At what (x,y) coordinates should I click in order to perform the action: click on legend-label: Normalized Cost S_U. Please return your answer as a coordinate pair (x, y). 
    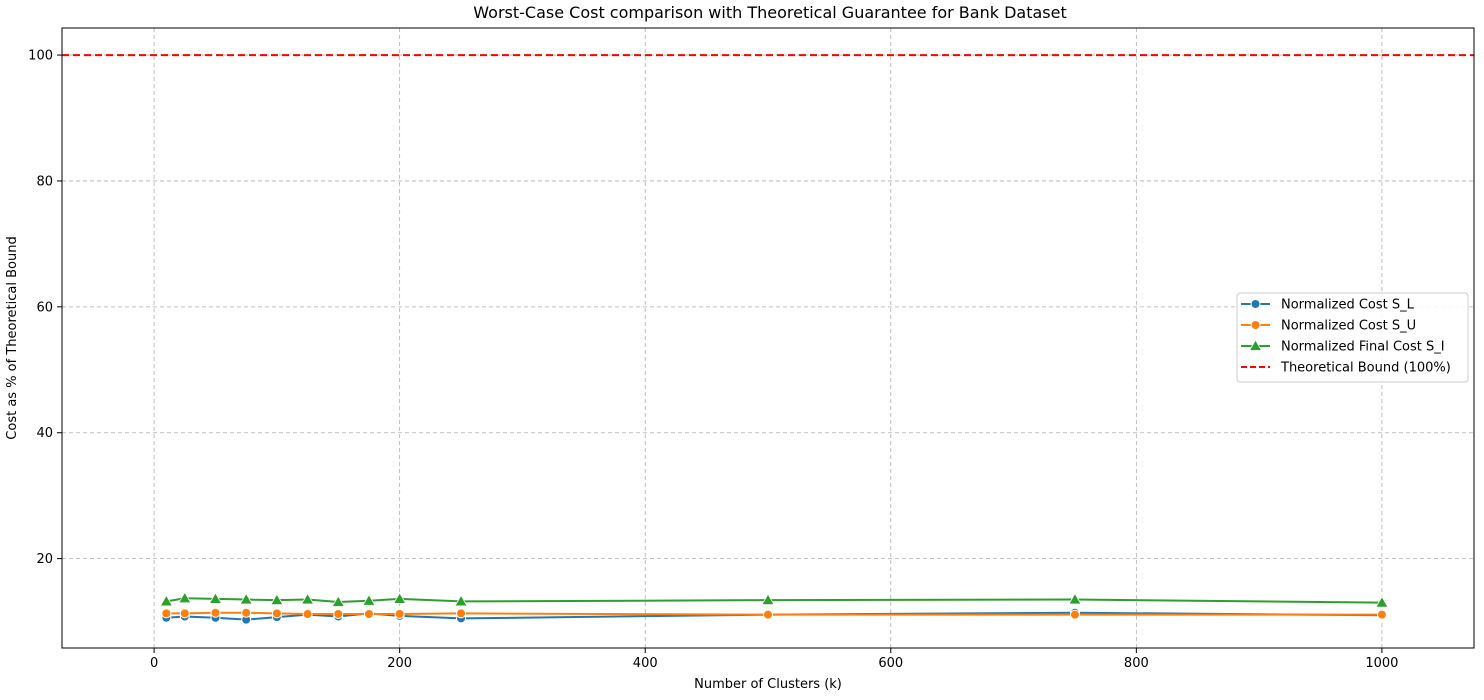
    Looking at the image, I should click on (1348, 326).